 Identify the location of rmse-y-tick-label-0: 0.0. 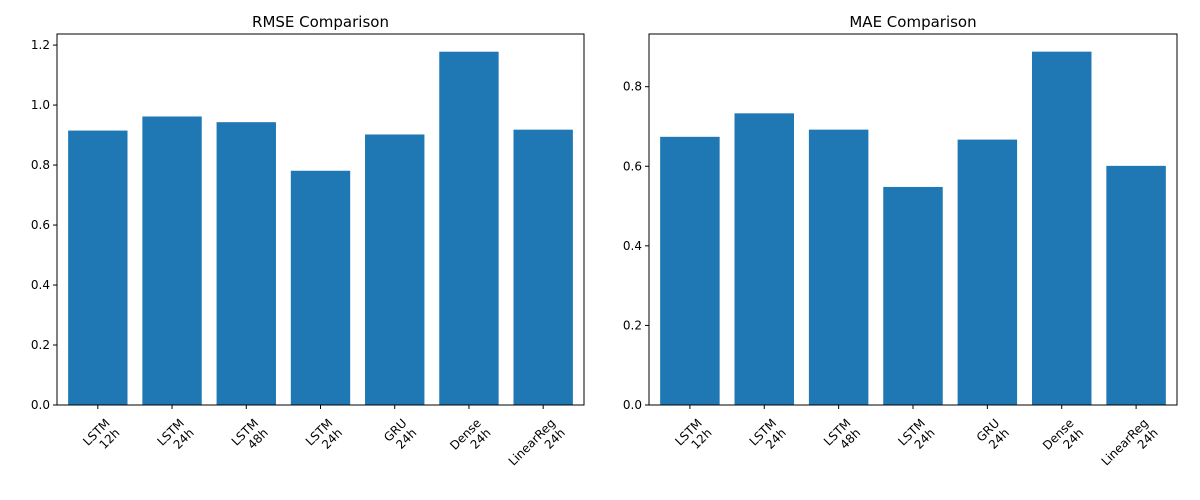
(40, 405).